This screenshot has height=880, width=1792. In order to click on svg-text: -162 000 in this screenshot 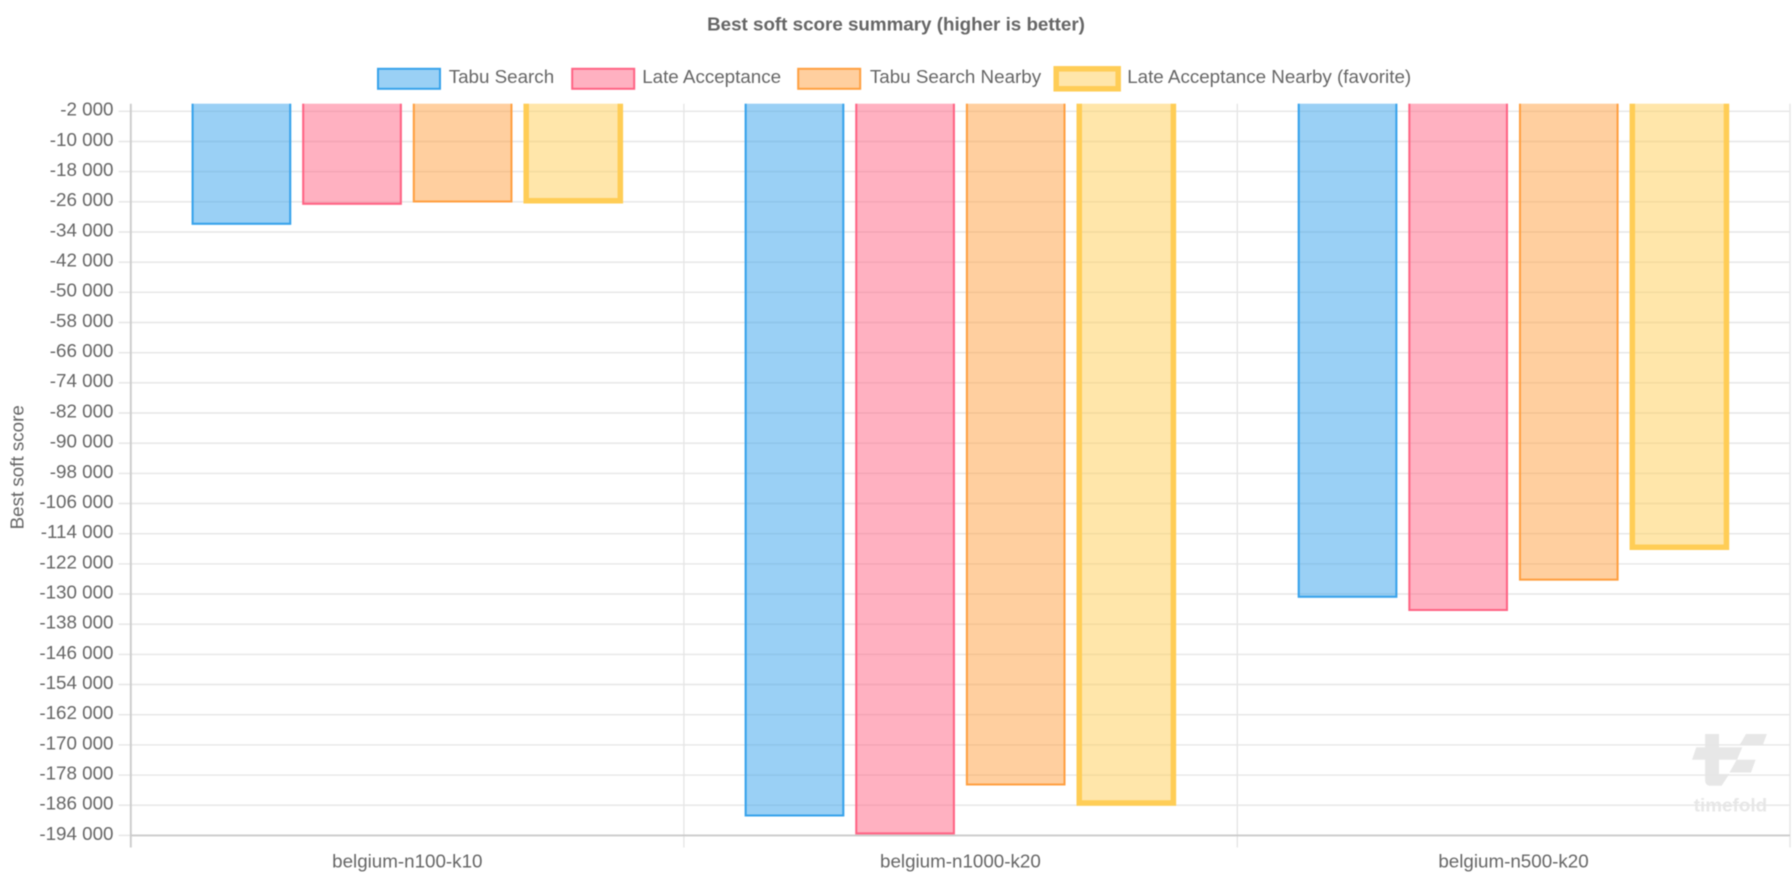, I will do `click(76, 712)`.